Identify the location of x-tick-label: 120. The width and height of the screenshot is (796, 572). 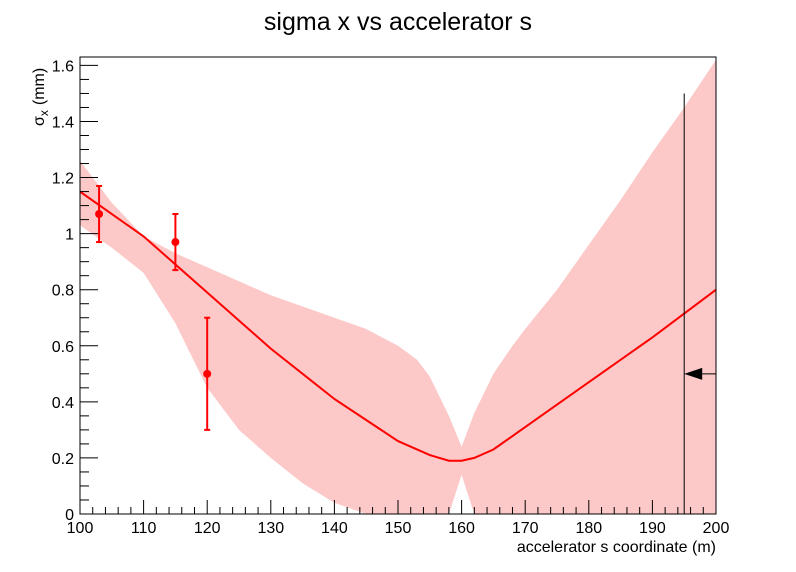
(207, 528).